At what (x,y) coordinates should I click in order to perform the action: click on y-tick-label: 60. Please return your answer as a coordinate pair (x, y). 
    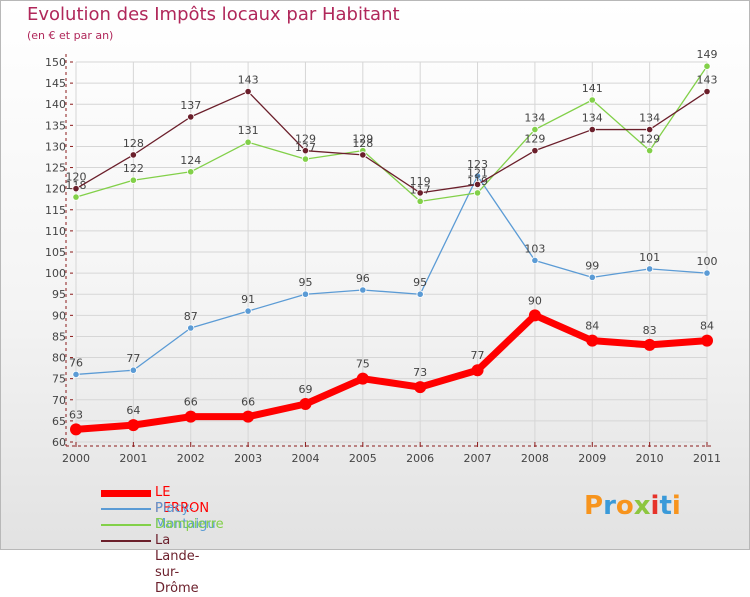
    Looking at the image, I should click on (59, 442).